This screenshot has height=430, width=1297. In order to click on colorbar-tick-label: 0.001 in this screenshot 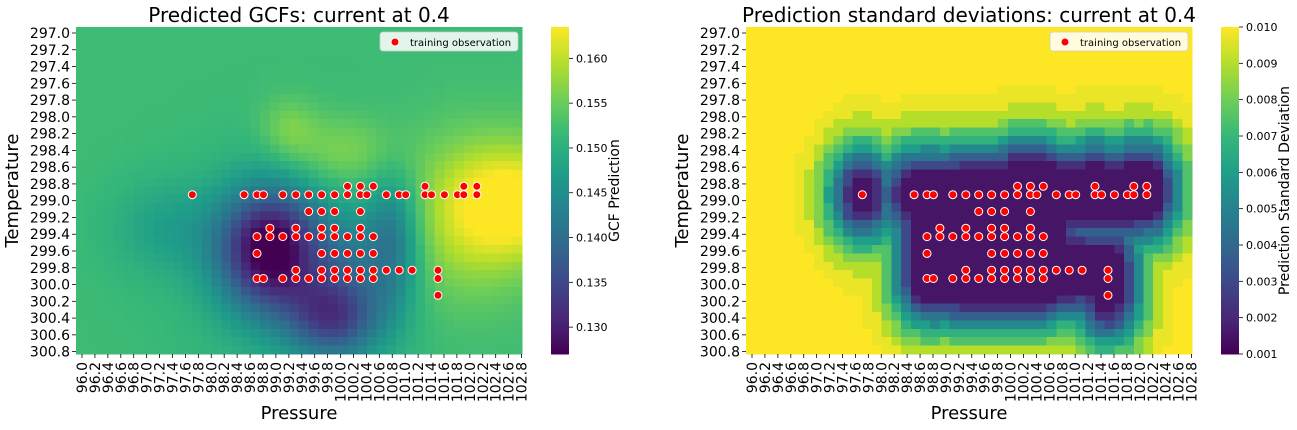, I will do `click(1262, 354)`.